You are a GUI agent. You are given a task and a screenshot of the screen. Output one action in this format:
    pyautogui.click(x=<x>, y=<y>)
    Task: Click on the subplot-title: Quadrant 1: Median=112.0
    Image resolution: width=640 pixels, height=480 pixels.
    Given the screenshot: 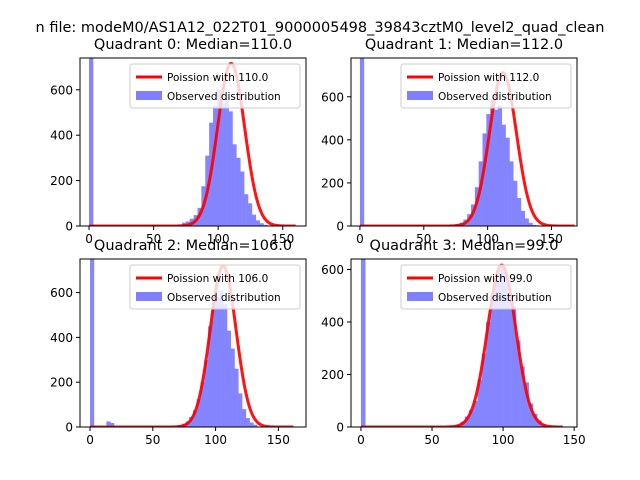 What is the action you would take?
    pyautogui.click(x=464, y=45)
    